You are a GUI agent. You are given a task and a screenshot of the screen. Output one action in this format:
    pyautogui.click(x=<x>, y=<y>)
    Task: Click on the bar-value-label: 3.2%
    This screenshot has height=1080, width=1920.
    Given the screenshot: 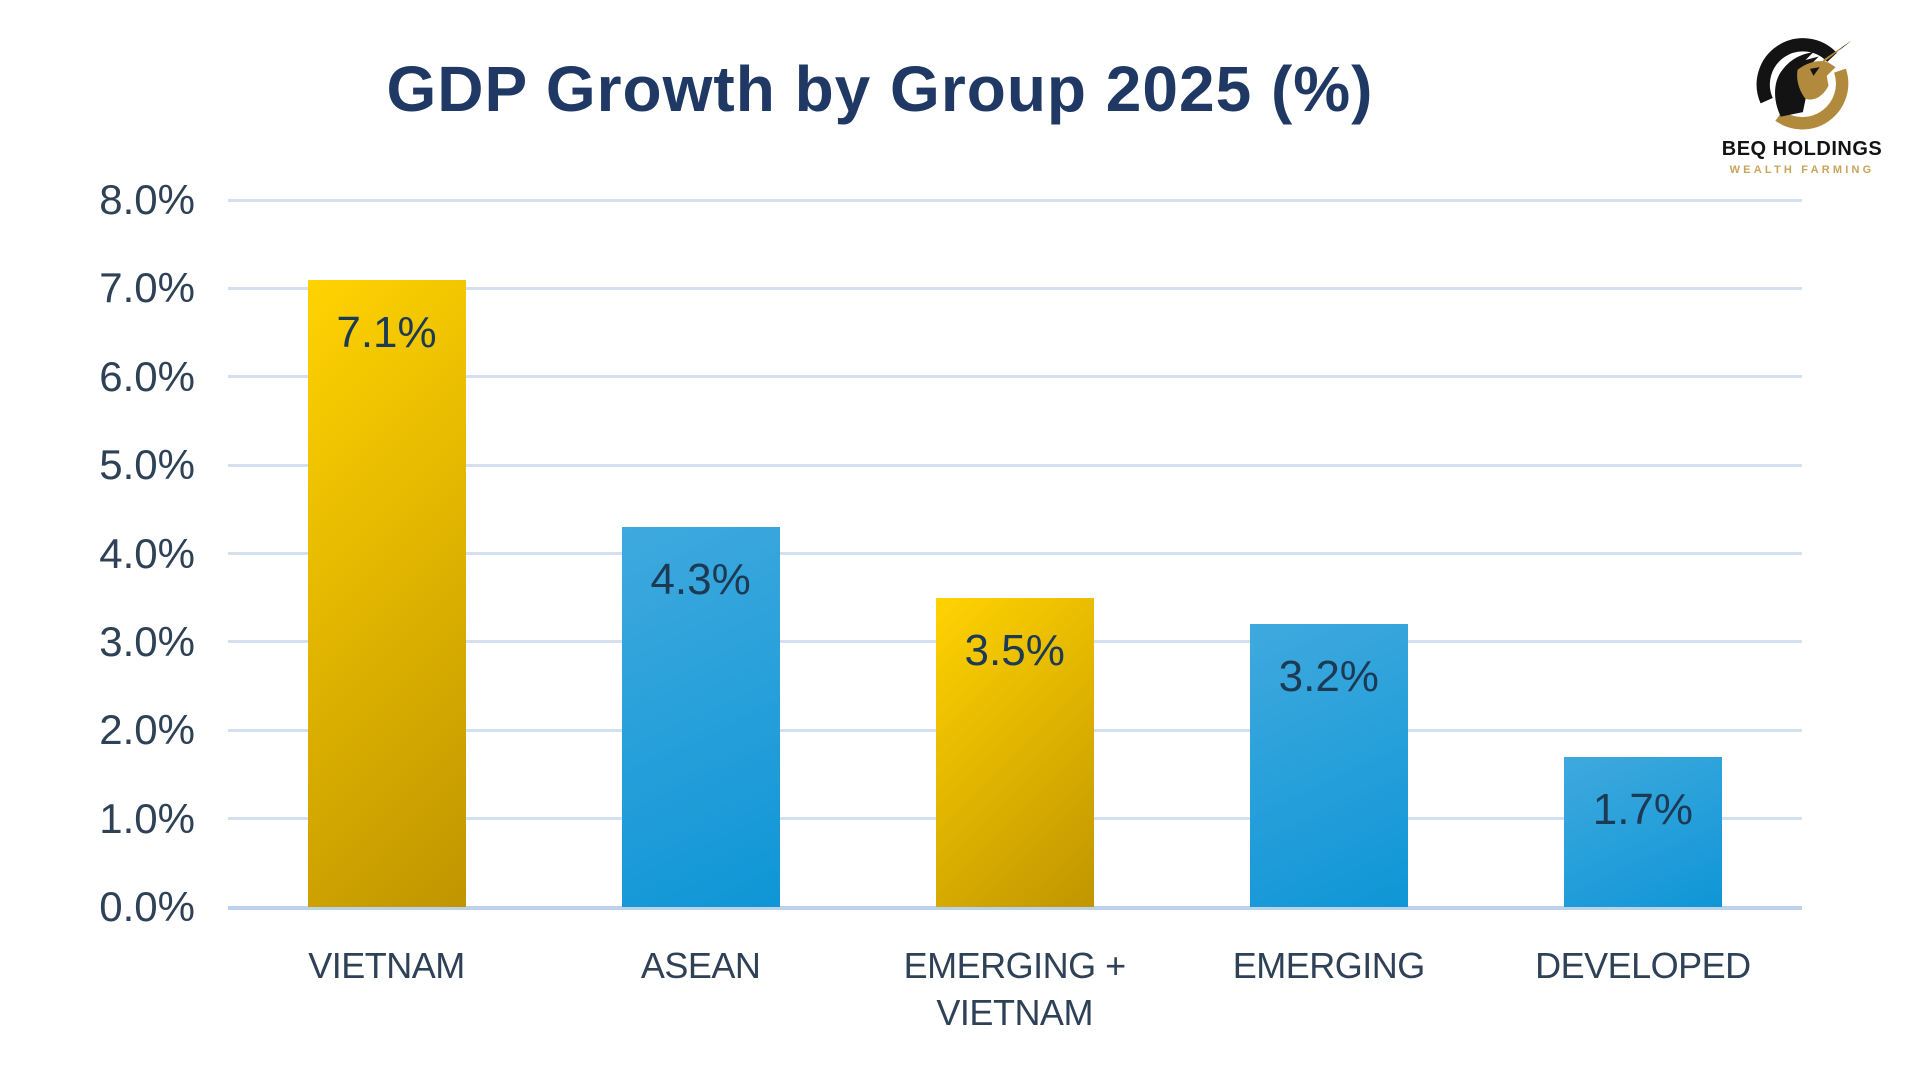 What is the action you would take?
    pyautogui.click(x=1328, y=677)
    